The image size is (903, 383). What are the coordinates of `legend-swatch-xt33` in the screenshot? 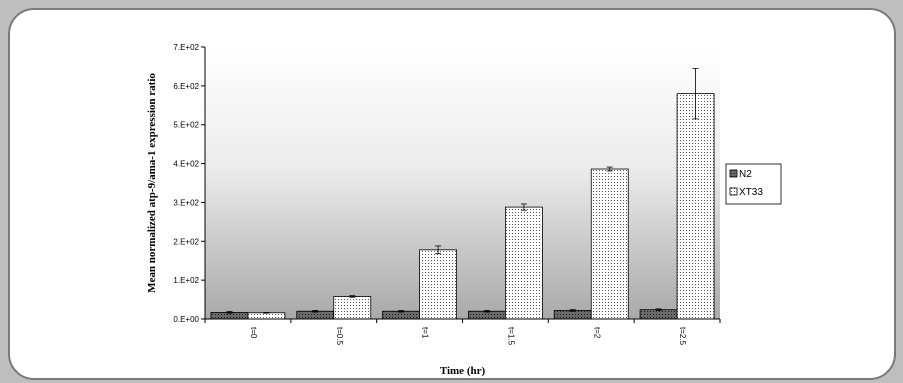 It's located at (733, 191).